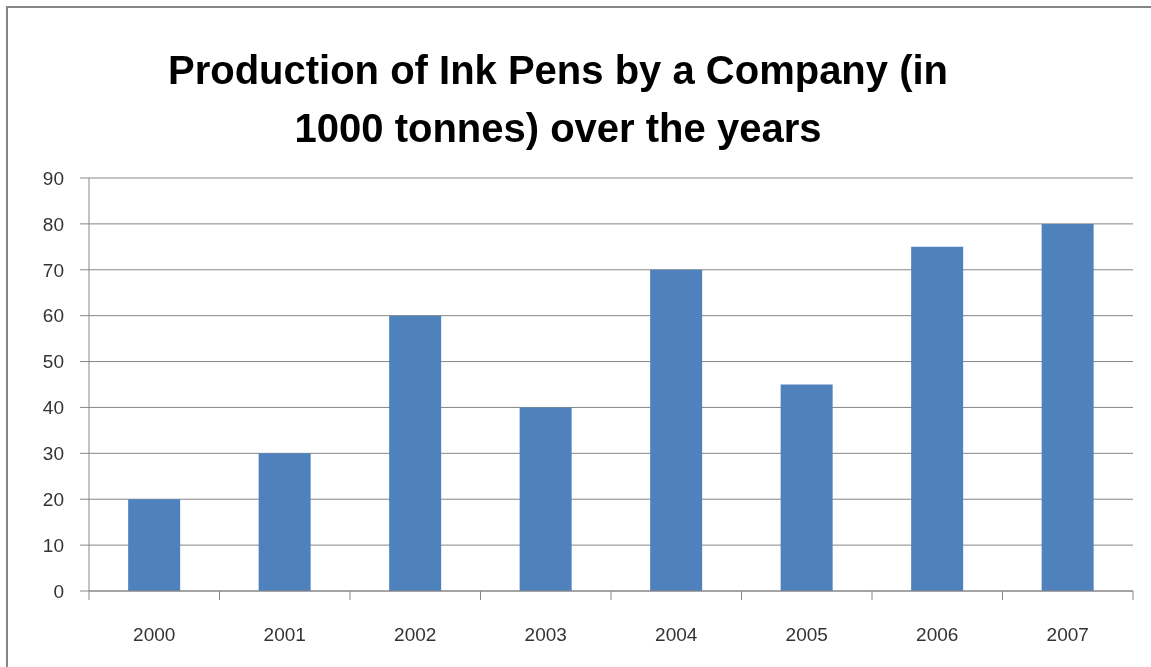 Image resolution: width=1151 pixels, height=667 pixels. I want to click on chart-title: Production of Ink Pens by a Company (in 1000 tonnes) over the years, so click(558, 99).